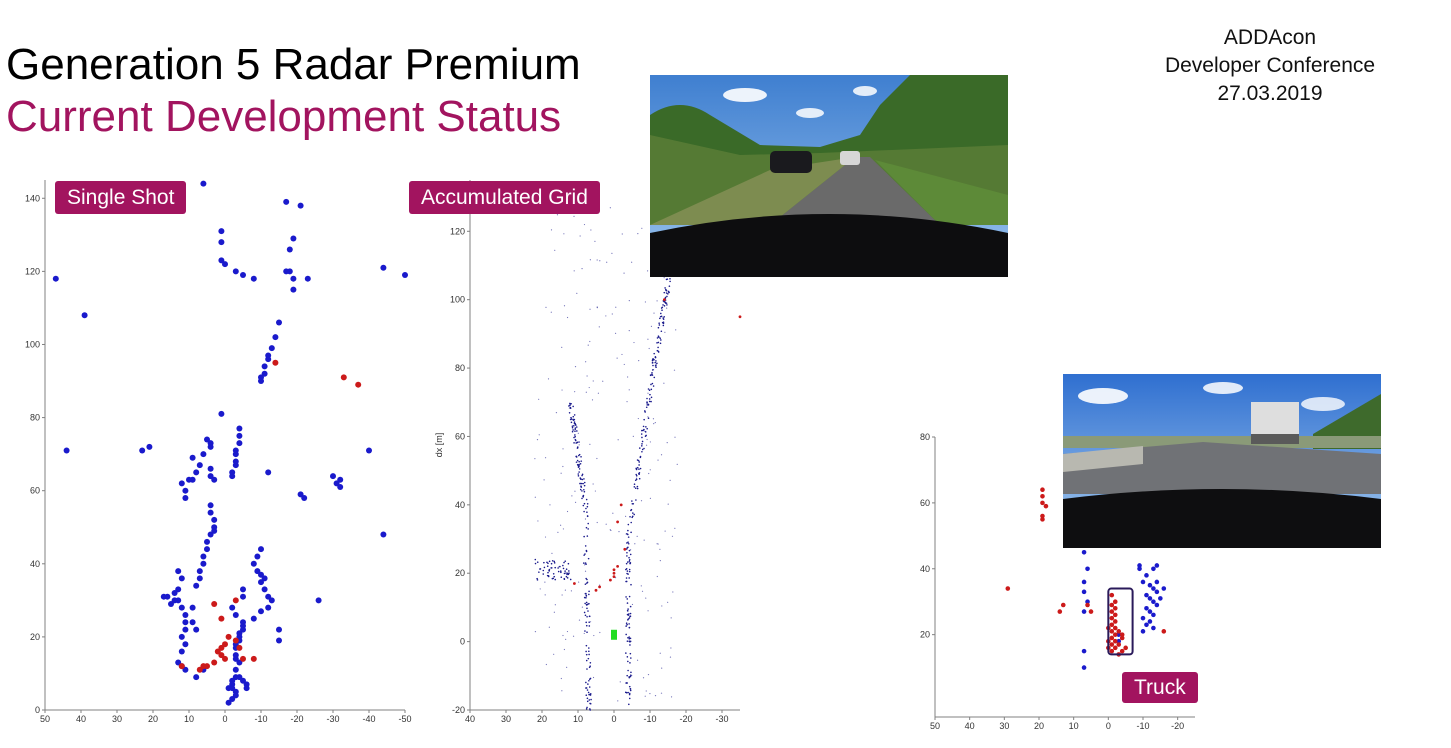  What do you see at coordinates (32, 198) in the screenshot?
I see `y-tick-label: 140` at bounding box center [32, 198].